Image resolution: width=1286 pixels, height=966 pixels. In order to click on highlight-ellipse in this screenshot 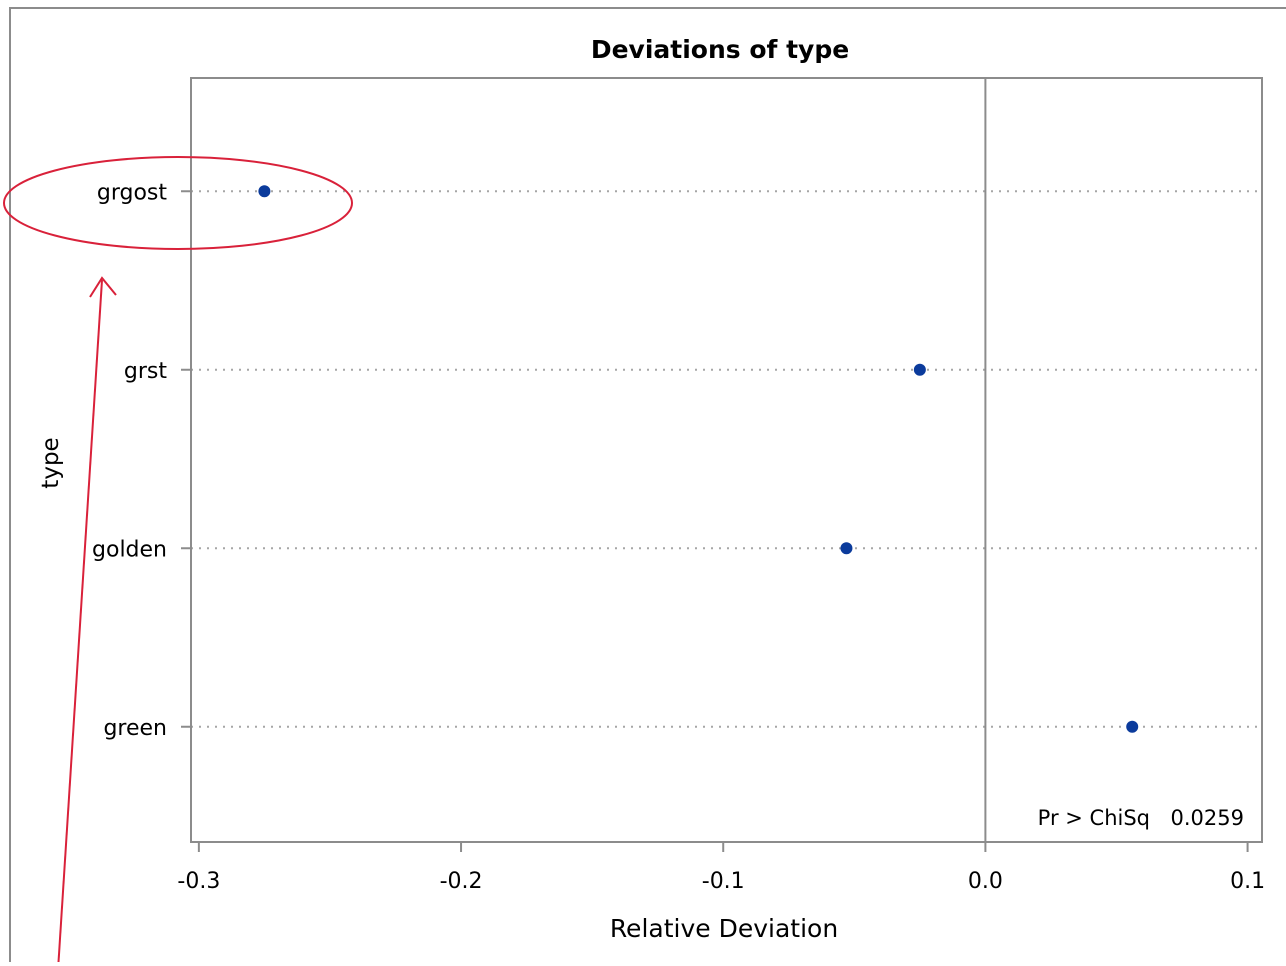, I will do `click(178, 203)`.